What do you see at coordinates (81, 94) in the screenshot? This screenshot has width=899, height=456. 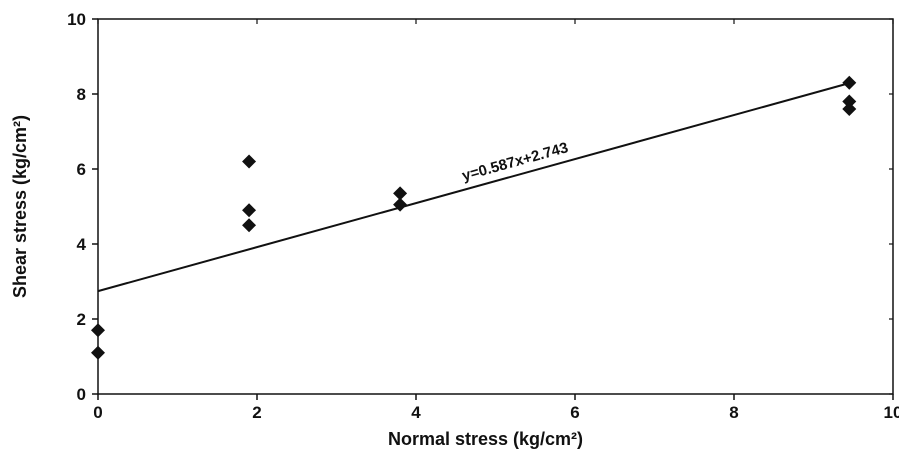 I see `y-tick-label: 8` at bounding box center [81, 94].